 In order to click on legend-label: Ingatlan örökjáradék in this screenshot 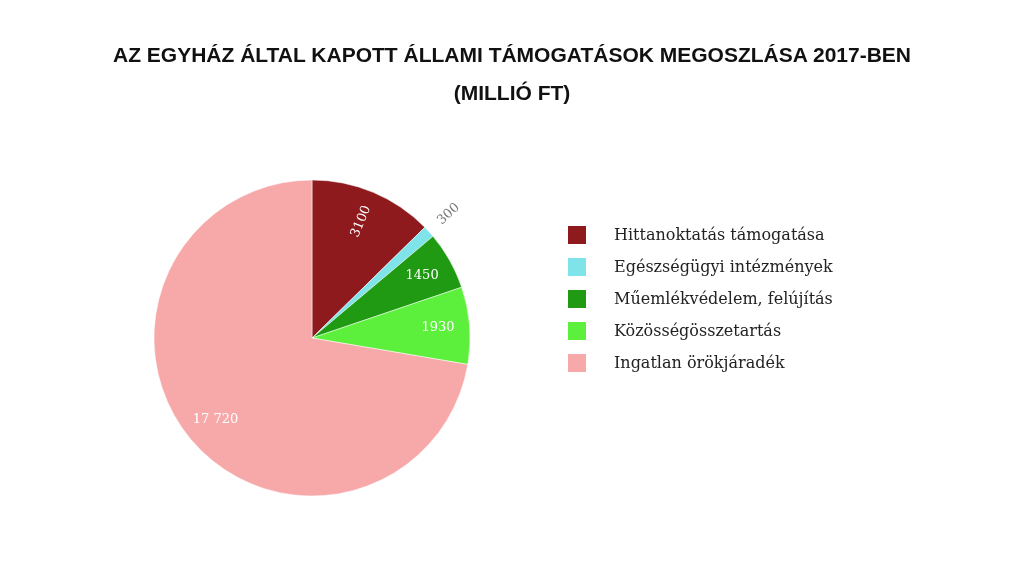, I will do `click(699, 362)`.